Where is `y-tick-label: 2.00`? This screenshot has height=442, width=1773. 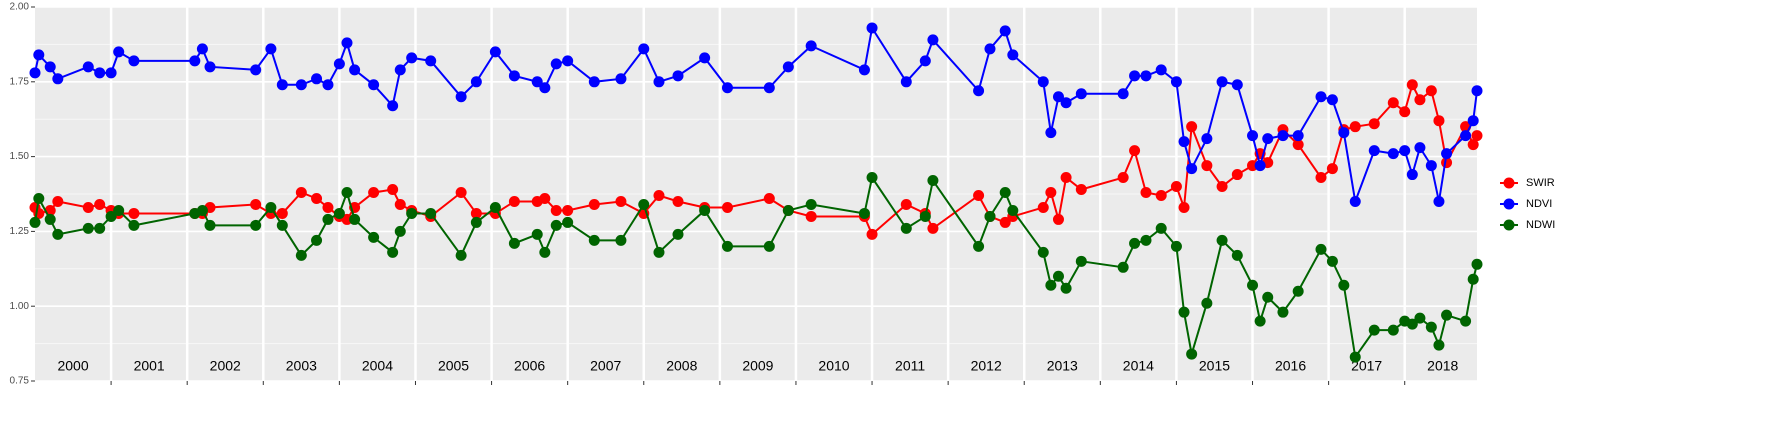 y-tick-label: 2.00 is located at coordinates (20, 7).